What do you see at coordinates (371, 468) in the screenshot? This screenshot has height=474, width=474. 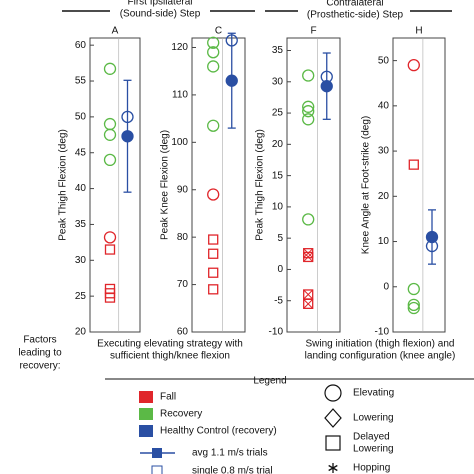 I see `legend-label: Hopping` at bounding box center [371, 468].